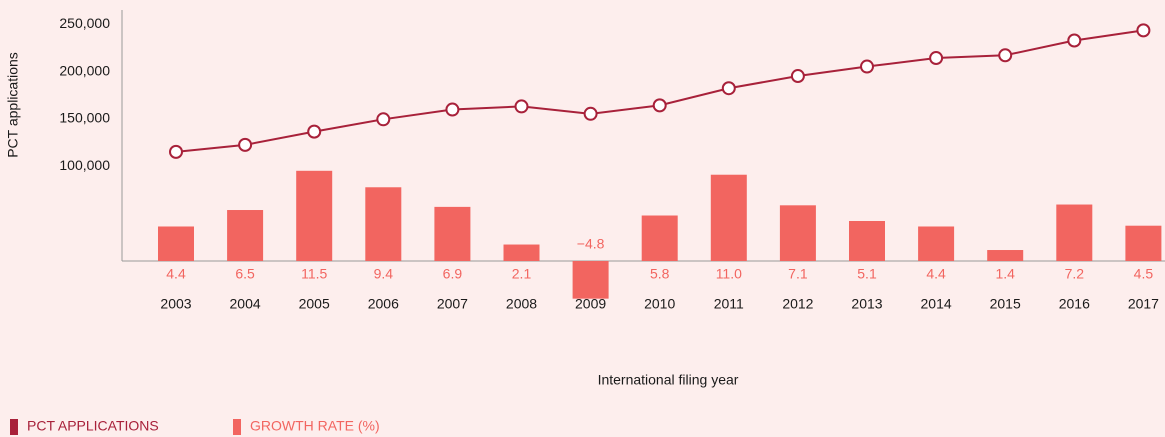 This screenshot has width=1165, height=437. I want to click on x-tick-label: 2016, so click(1074, 304).